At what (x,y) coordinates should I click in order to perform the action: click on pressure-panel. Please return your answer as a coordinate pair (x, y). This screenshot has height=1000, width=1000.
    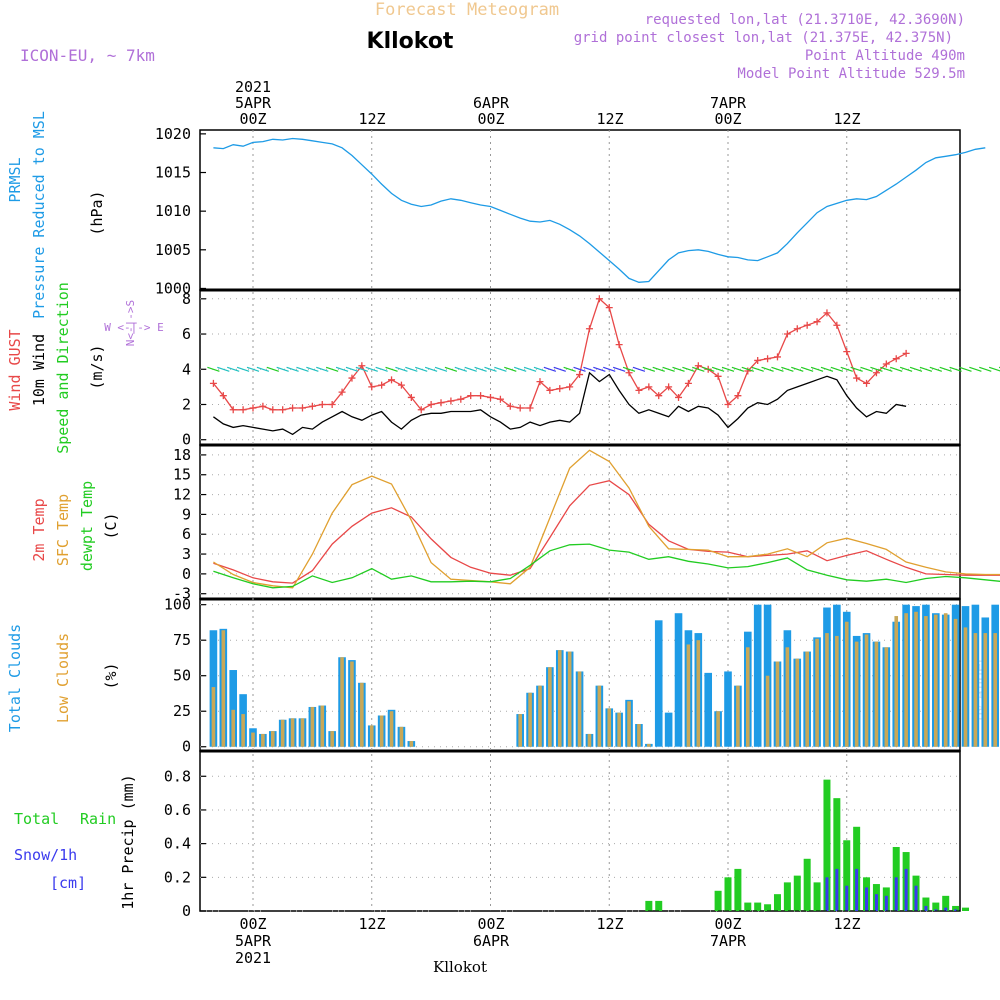
    Looking at the image, I should click on (580, 210).